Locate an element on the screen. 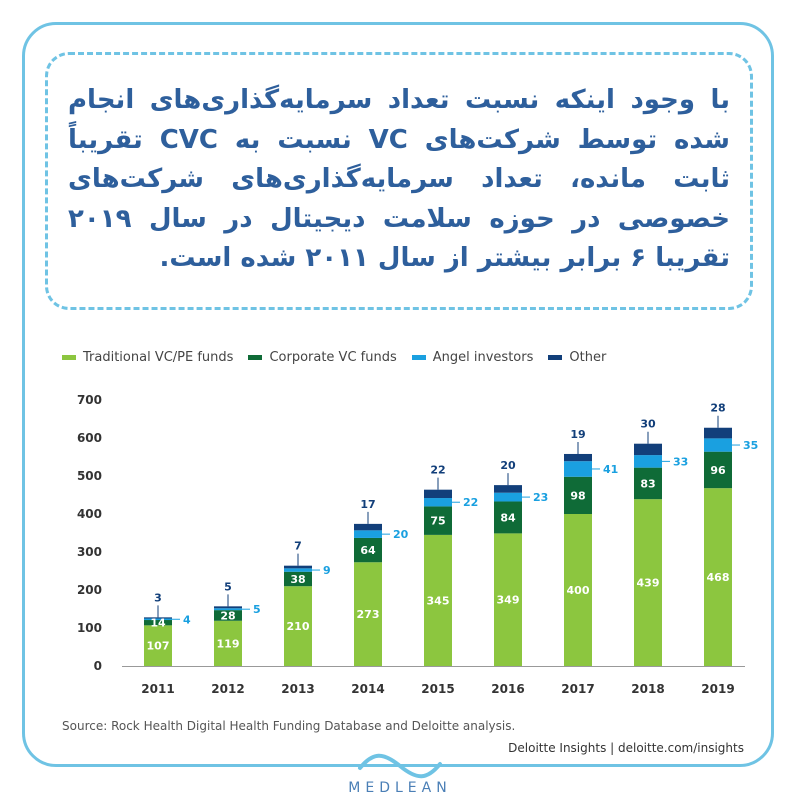 Image resolution: width=800 pixels, height=800 pixels. data-label-other: 3 is located at coordinates (158, 597).